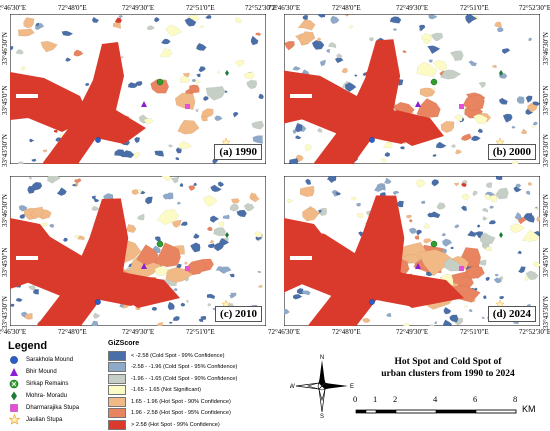 This screenshot has width=550, height=431. I want to click on coordinate-label: 72°46'30"E, so click(284, 8).